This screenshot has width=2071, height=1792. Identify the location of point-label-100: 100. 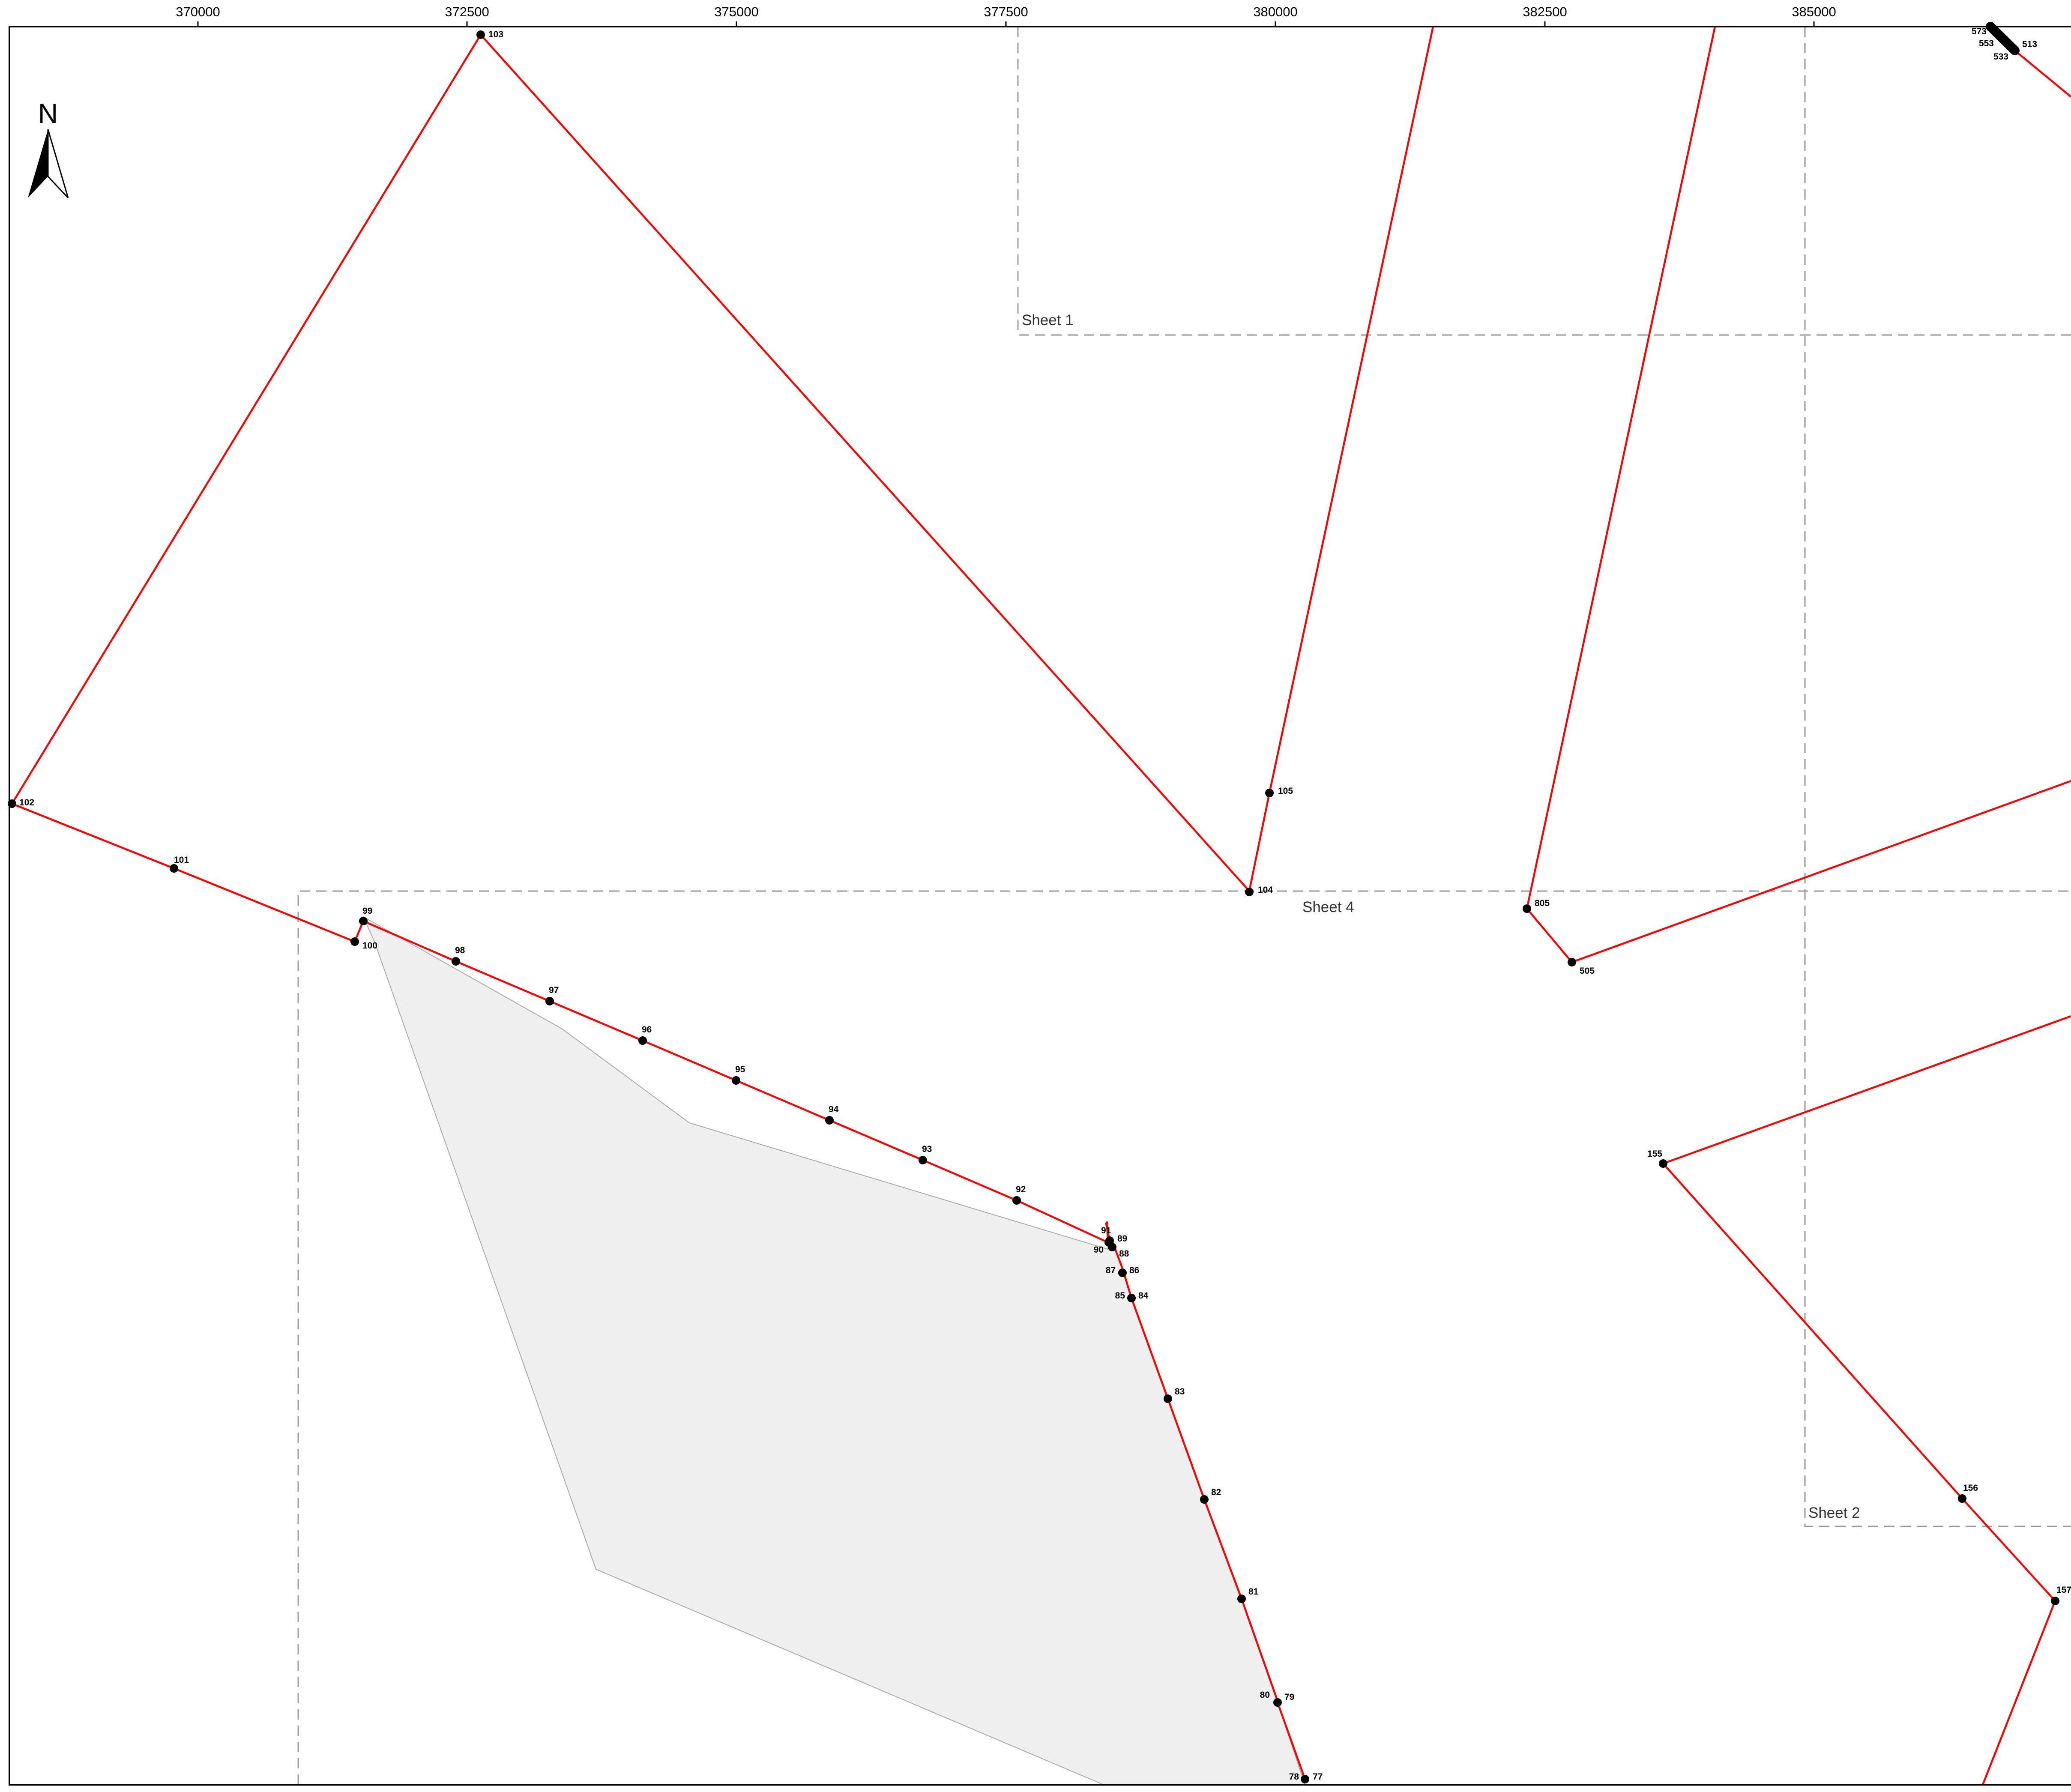
(369, 946).